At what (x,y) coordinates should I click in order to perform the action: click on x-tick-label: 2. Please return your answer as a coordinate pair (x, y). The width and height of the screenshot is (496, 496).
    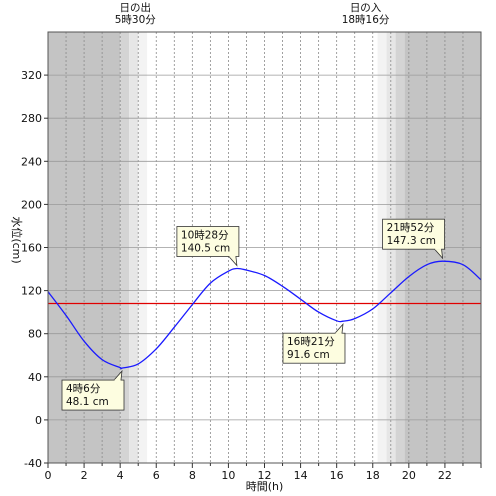
    Looking at the image, I should click on (84, 475).